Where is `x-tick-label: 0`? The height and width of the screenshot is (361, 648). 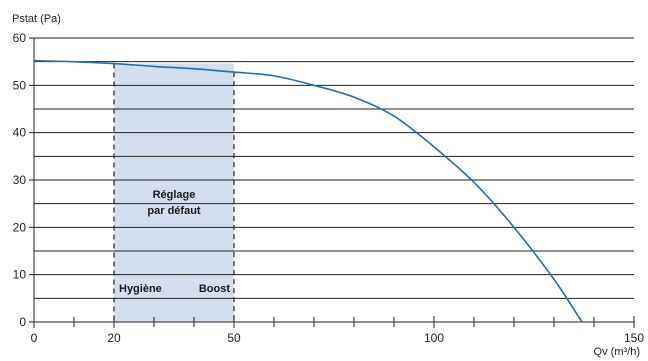 x-tick-label: 0 is located at coordinates (34, 338).